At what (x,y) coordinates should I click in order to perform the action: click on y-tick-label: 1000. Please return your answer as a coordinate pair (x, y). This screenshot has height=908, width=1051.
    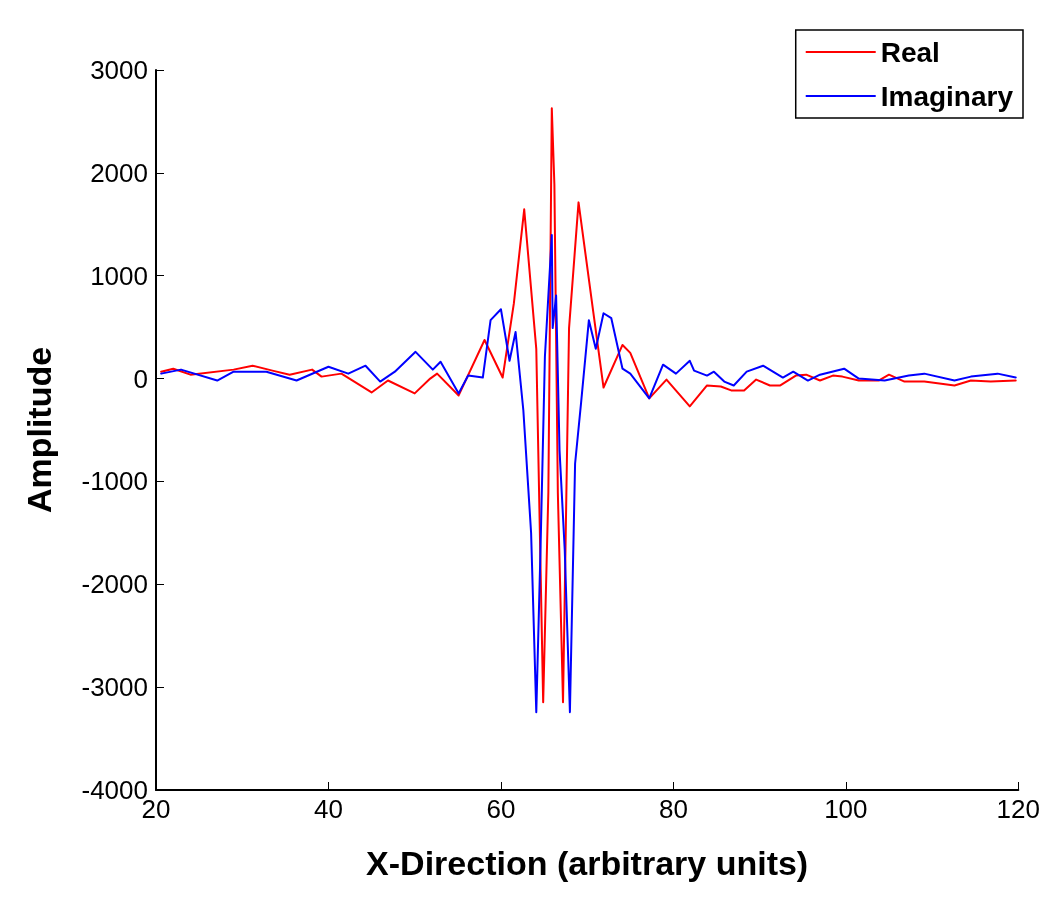
    Looking at the image, I should click on (119, 275).